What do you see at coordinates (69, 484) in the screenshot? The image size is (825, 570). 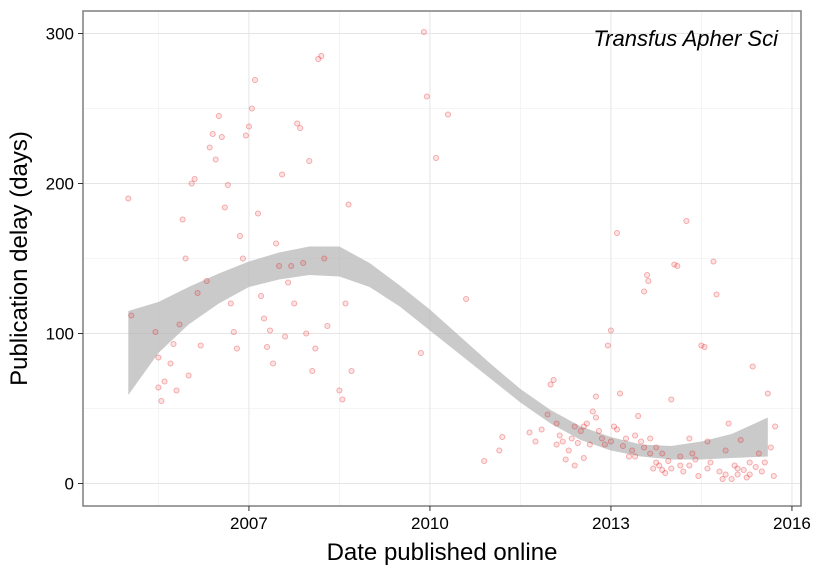 I see `y-tick-label: 0` at bounding box center [69, 484].